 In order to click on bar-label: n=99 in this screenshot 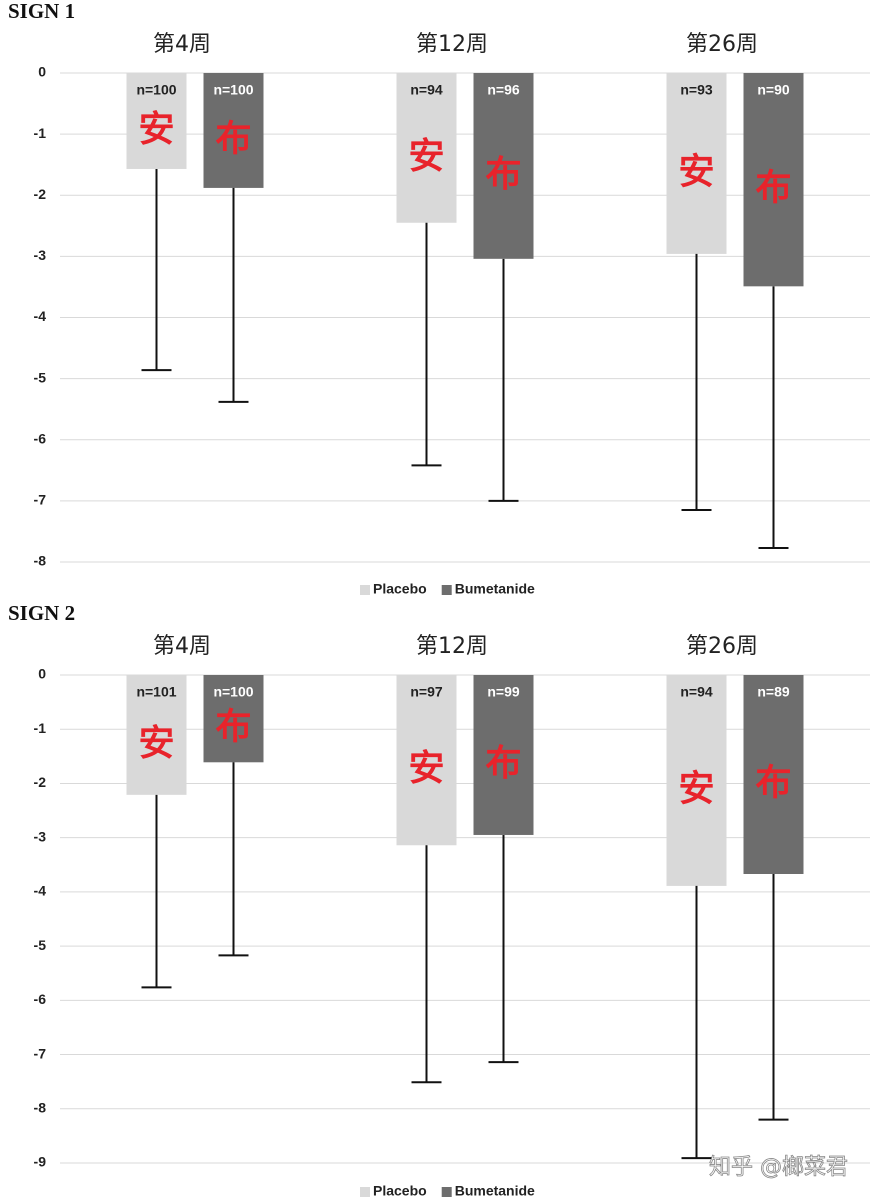, I will do `click(503, 692)`.